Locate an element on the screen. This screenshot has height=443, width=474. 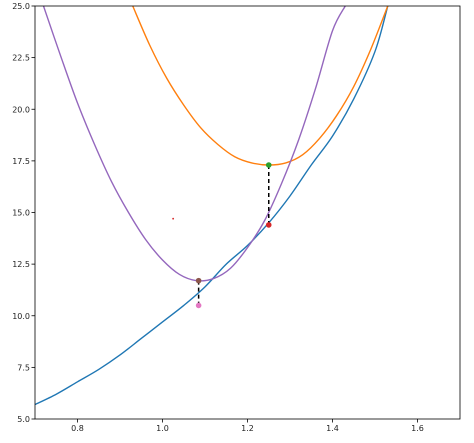
y-tick-label: 7.5 is located at coordinates (23, 367).